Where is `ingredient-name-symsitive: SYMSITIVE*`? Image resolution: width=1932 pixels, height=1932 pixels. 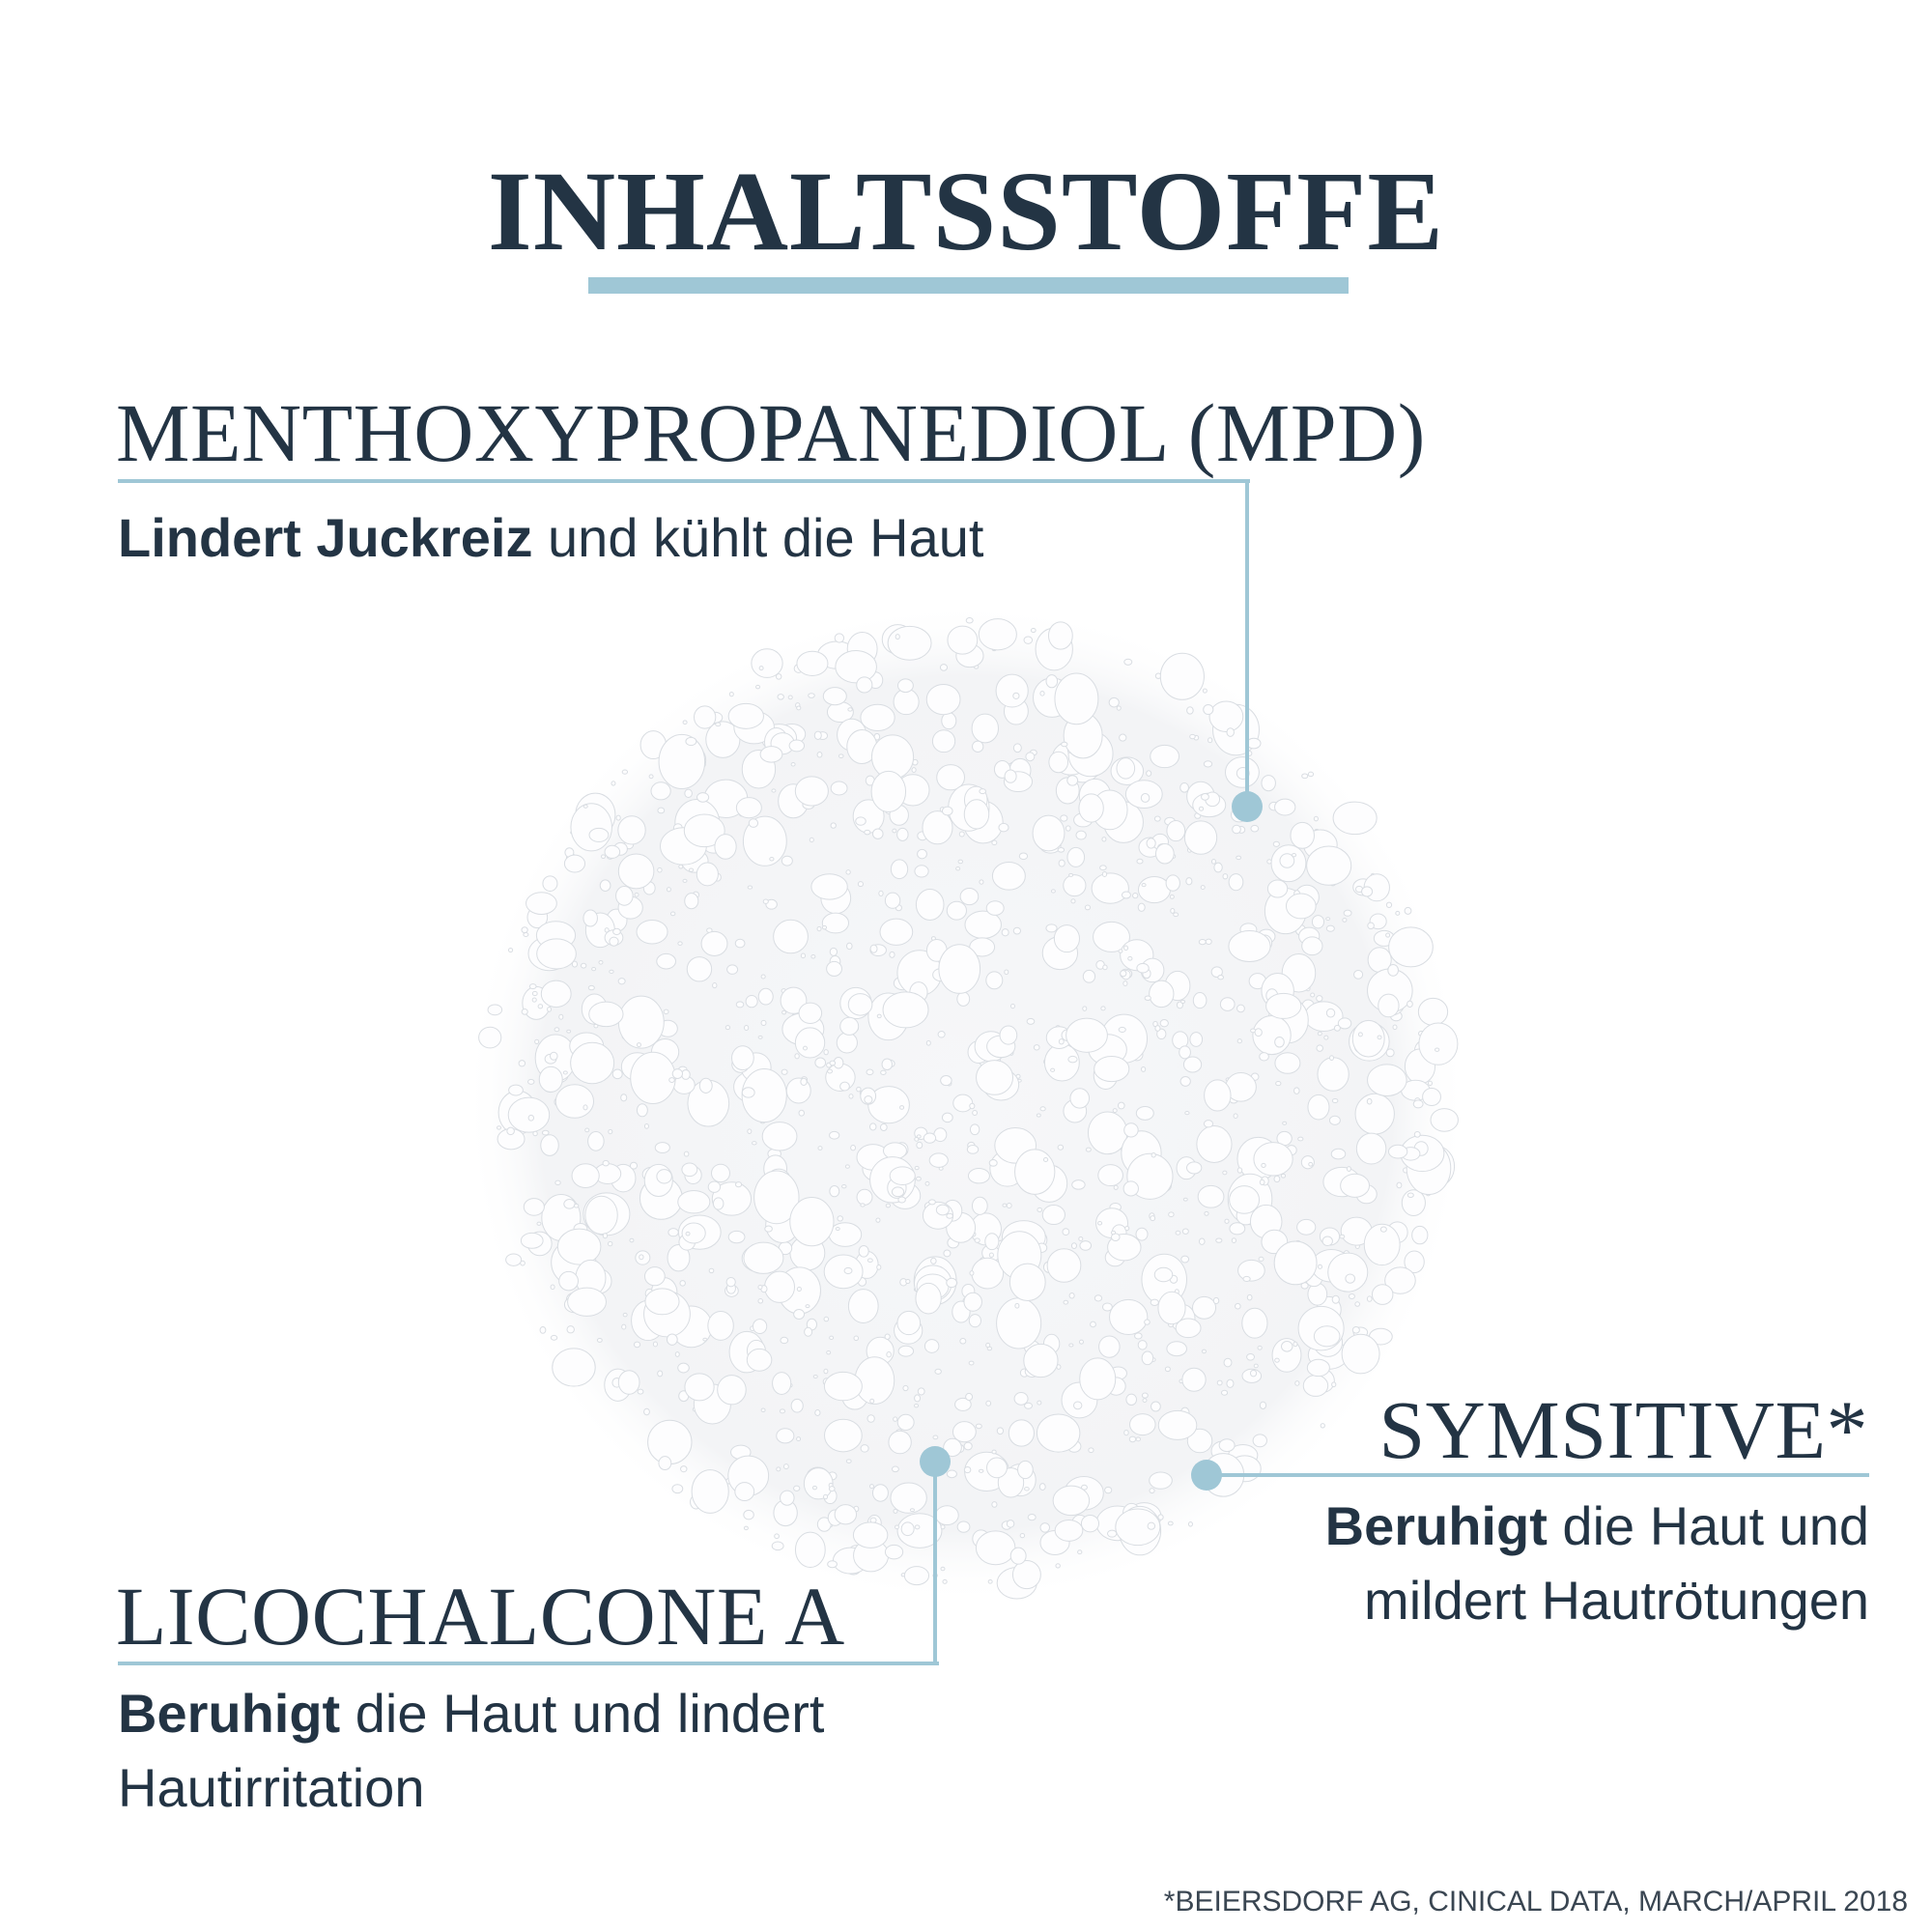 ingredient-name-symsitive: SYMSITIVE* is located at coordinates (1623, 1429).